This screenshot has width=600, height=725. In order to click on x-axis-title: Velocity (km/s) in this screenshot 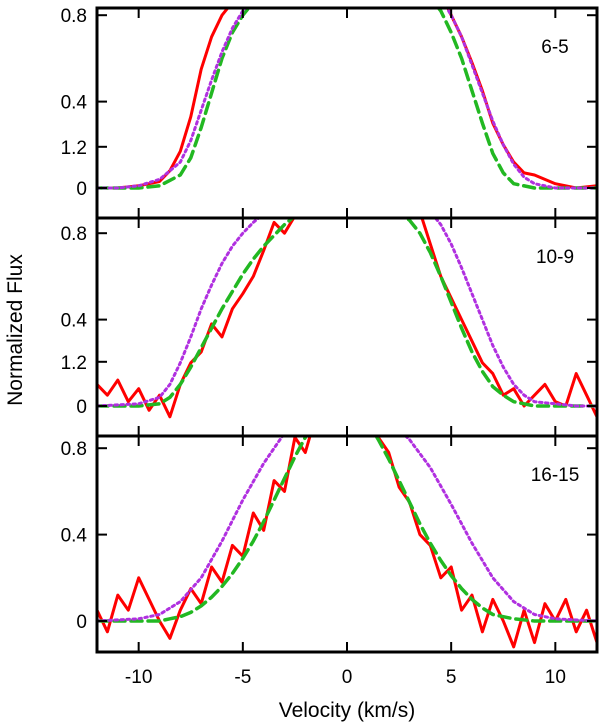, I will do `click(347, 710)`.